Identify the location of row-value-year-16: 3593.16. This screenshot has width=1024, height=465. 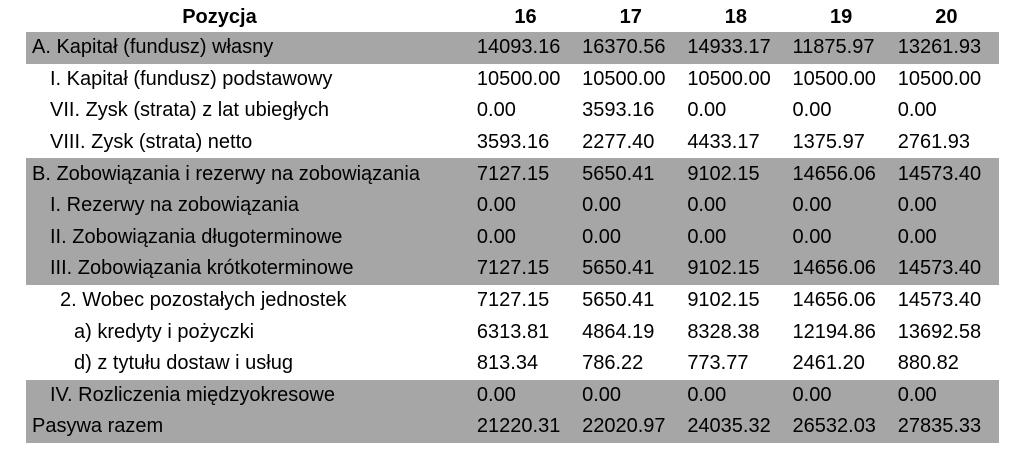
(513, 142).